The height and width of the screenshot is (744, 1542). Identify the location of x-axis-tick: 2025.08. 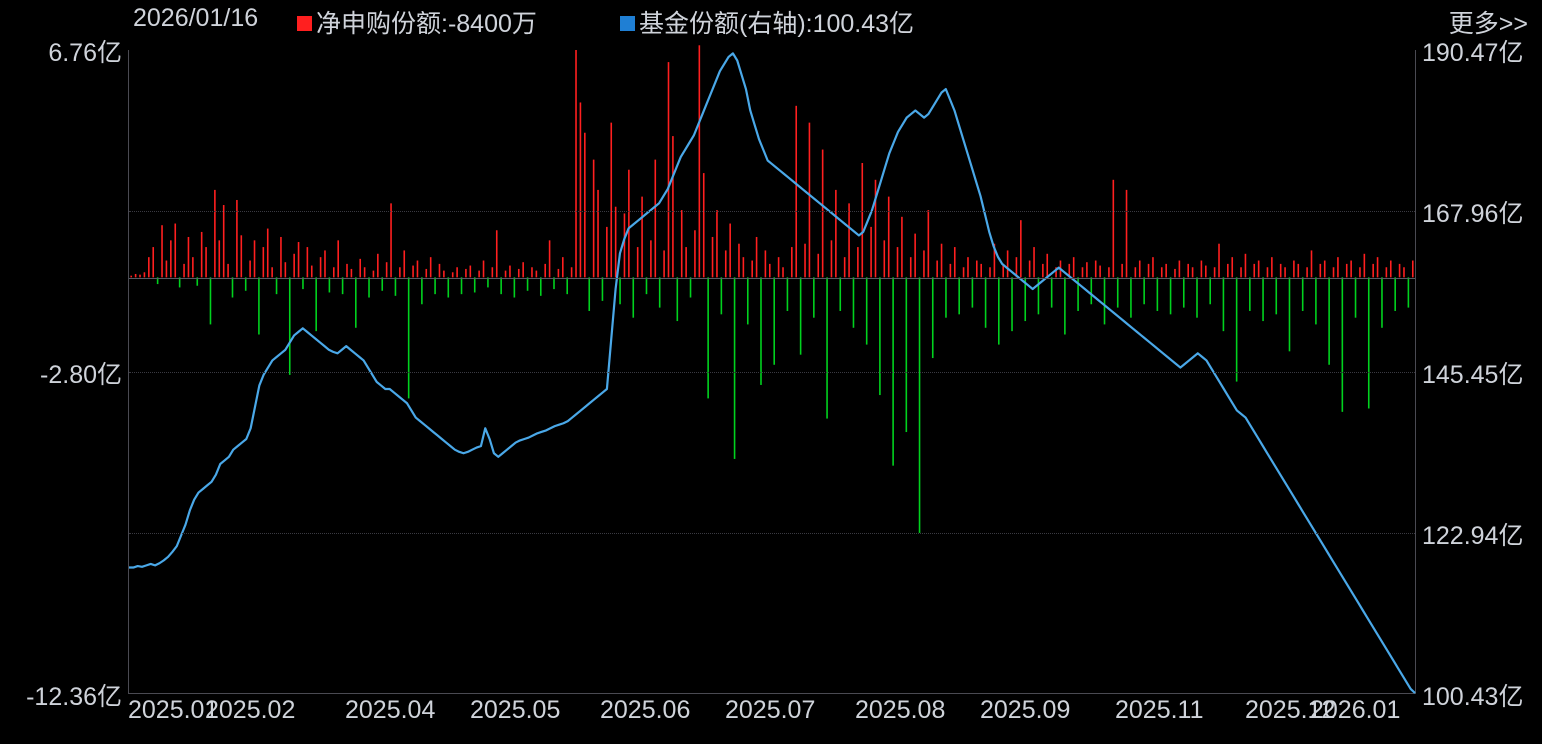
(900, 710).